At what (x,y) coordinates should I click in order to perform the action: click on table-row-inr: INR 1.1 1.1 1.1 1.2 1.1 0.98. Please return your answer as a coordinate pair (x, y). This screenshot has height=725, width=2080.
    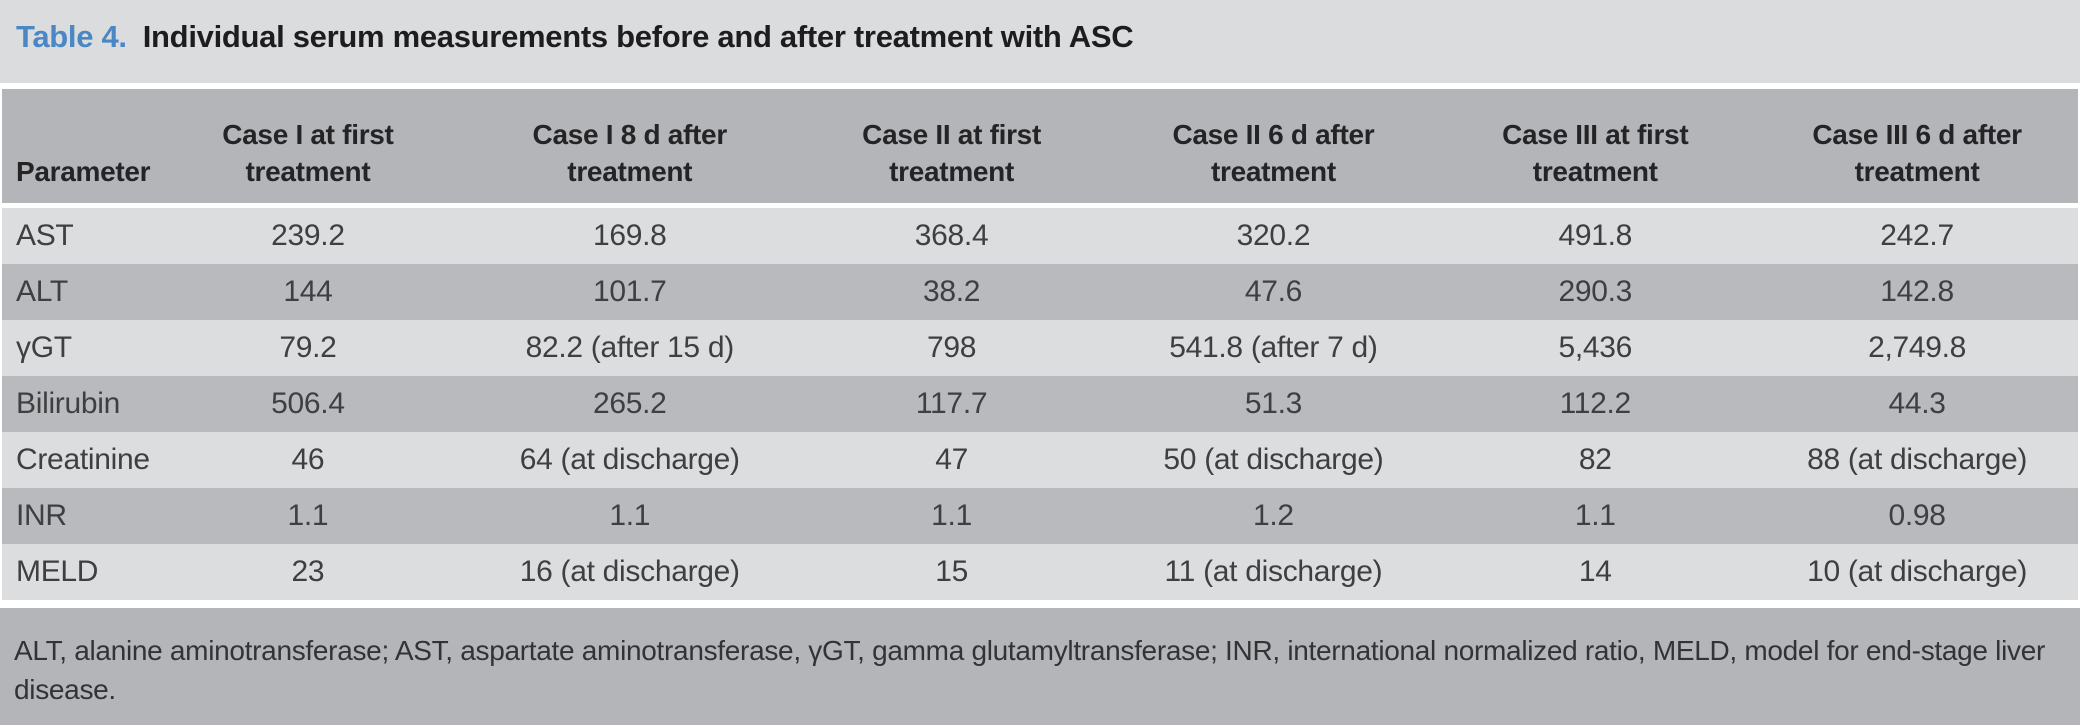
    Looking at the image, I should click on (1040, 516).